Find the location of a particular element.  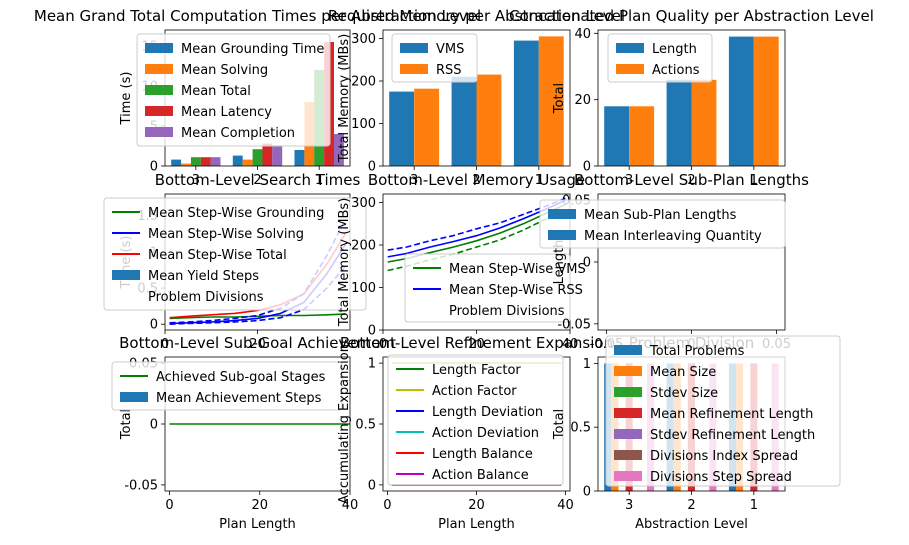

legend-label: Mean Step-Wise Grounding is located at coordinates (236, 213).